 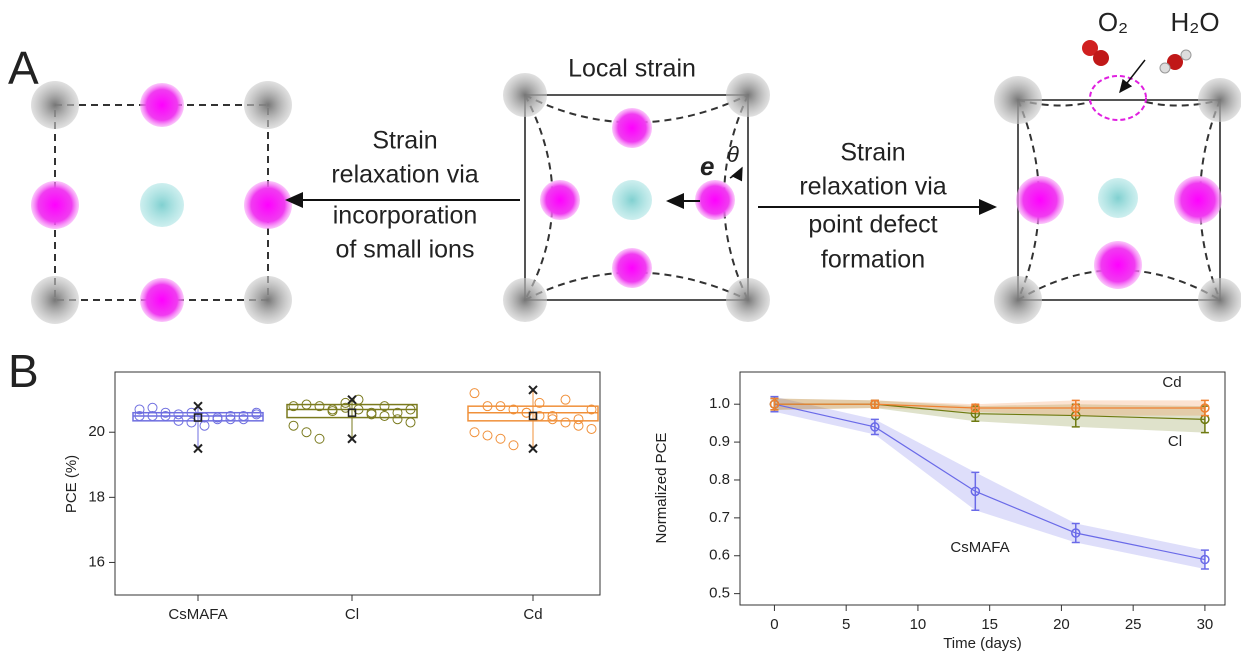 I want to click on series-label: Cl, so click(x=1175, y=441).